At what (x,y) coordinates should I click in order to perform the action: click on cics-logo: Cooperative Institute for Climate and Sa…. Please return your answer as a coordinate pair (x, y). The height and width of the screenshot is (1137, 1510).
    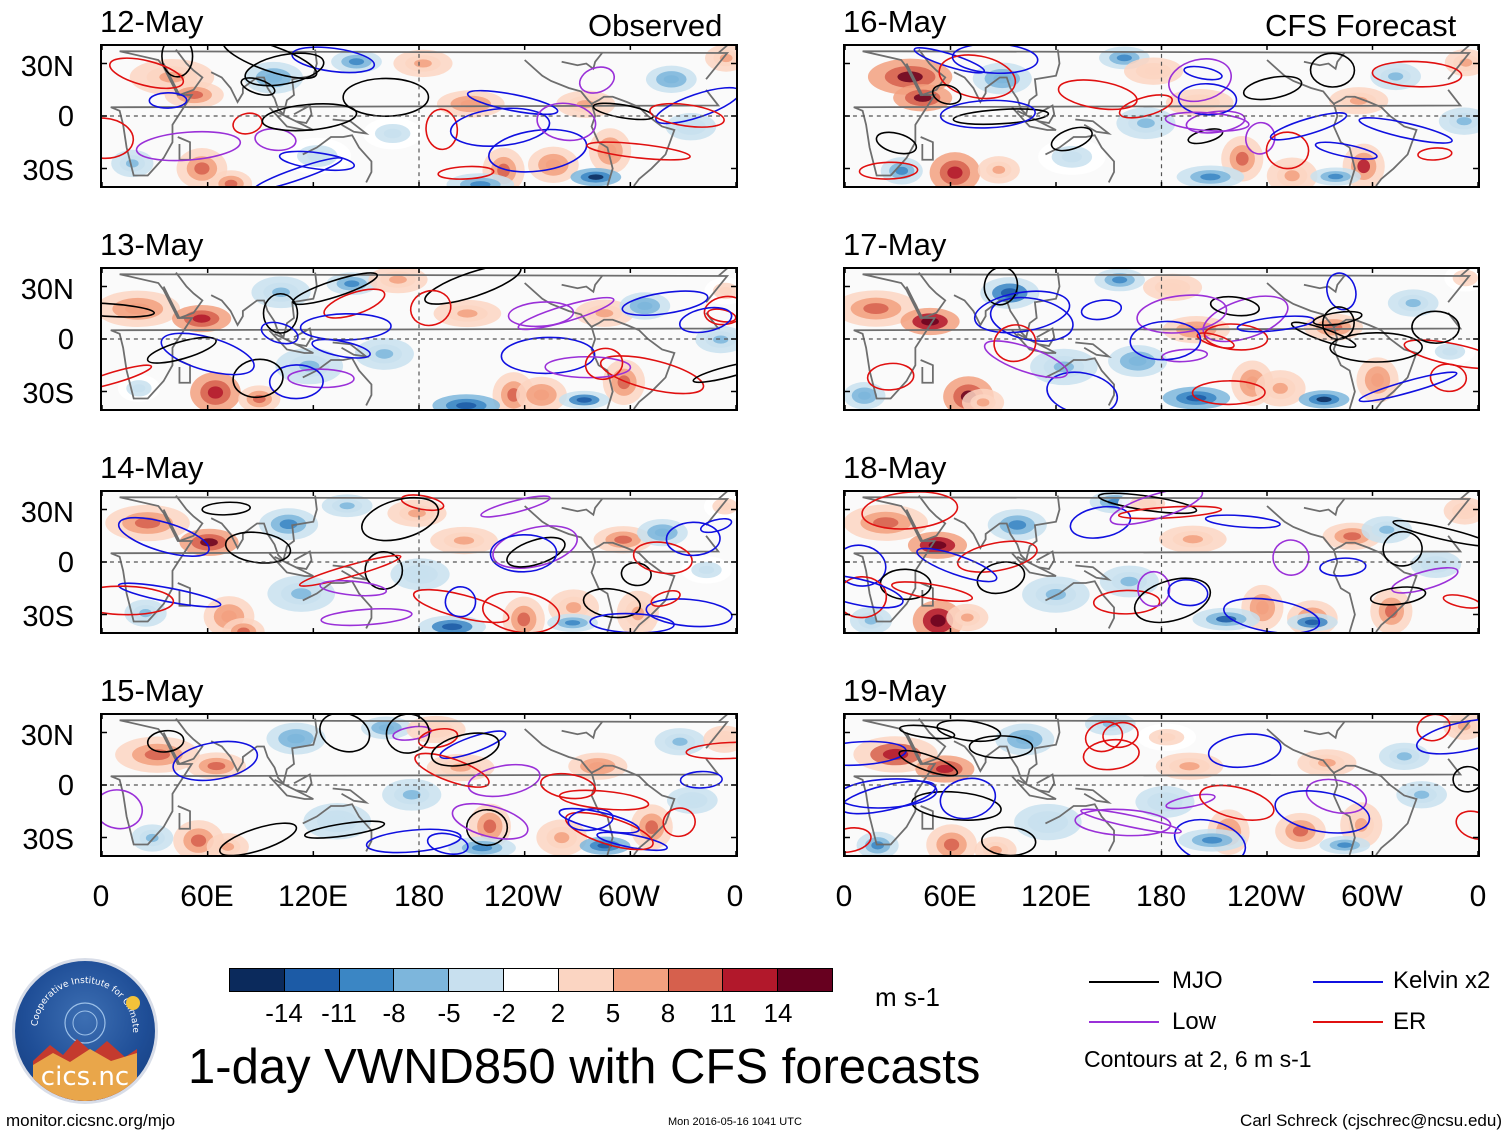
    Looking at the image, I should click on (85, 1031).